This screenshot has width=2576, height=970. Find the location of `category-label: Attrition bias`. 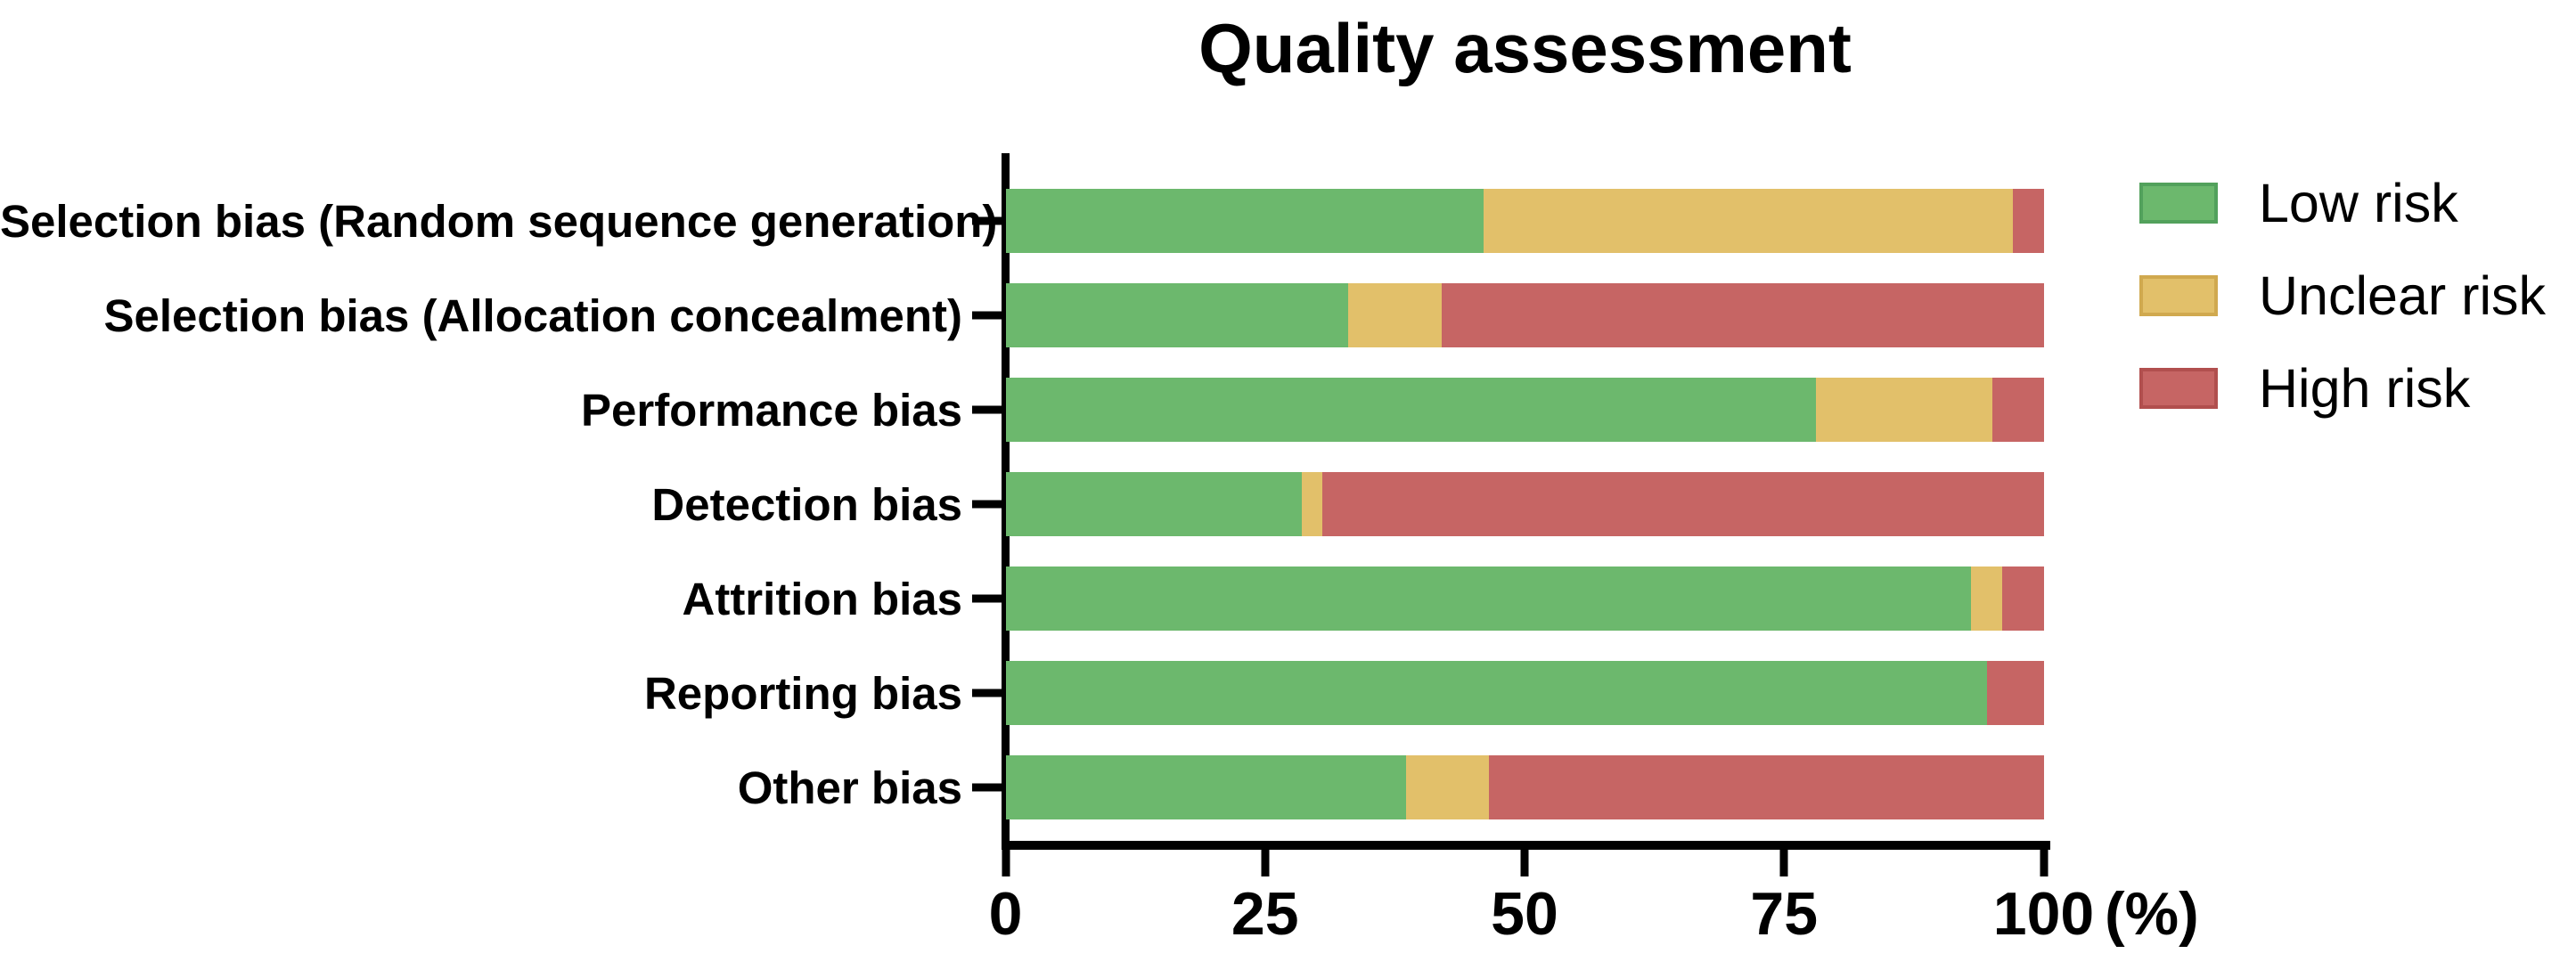

category-label: Attrition bias is located at coordinates (822, 598).